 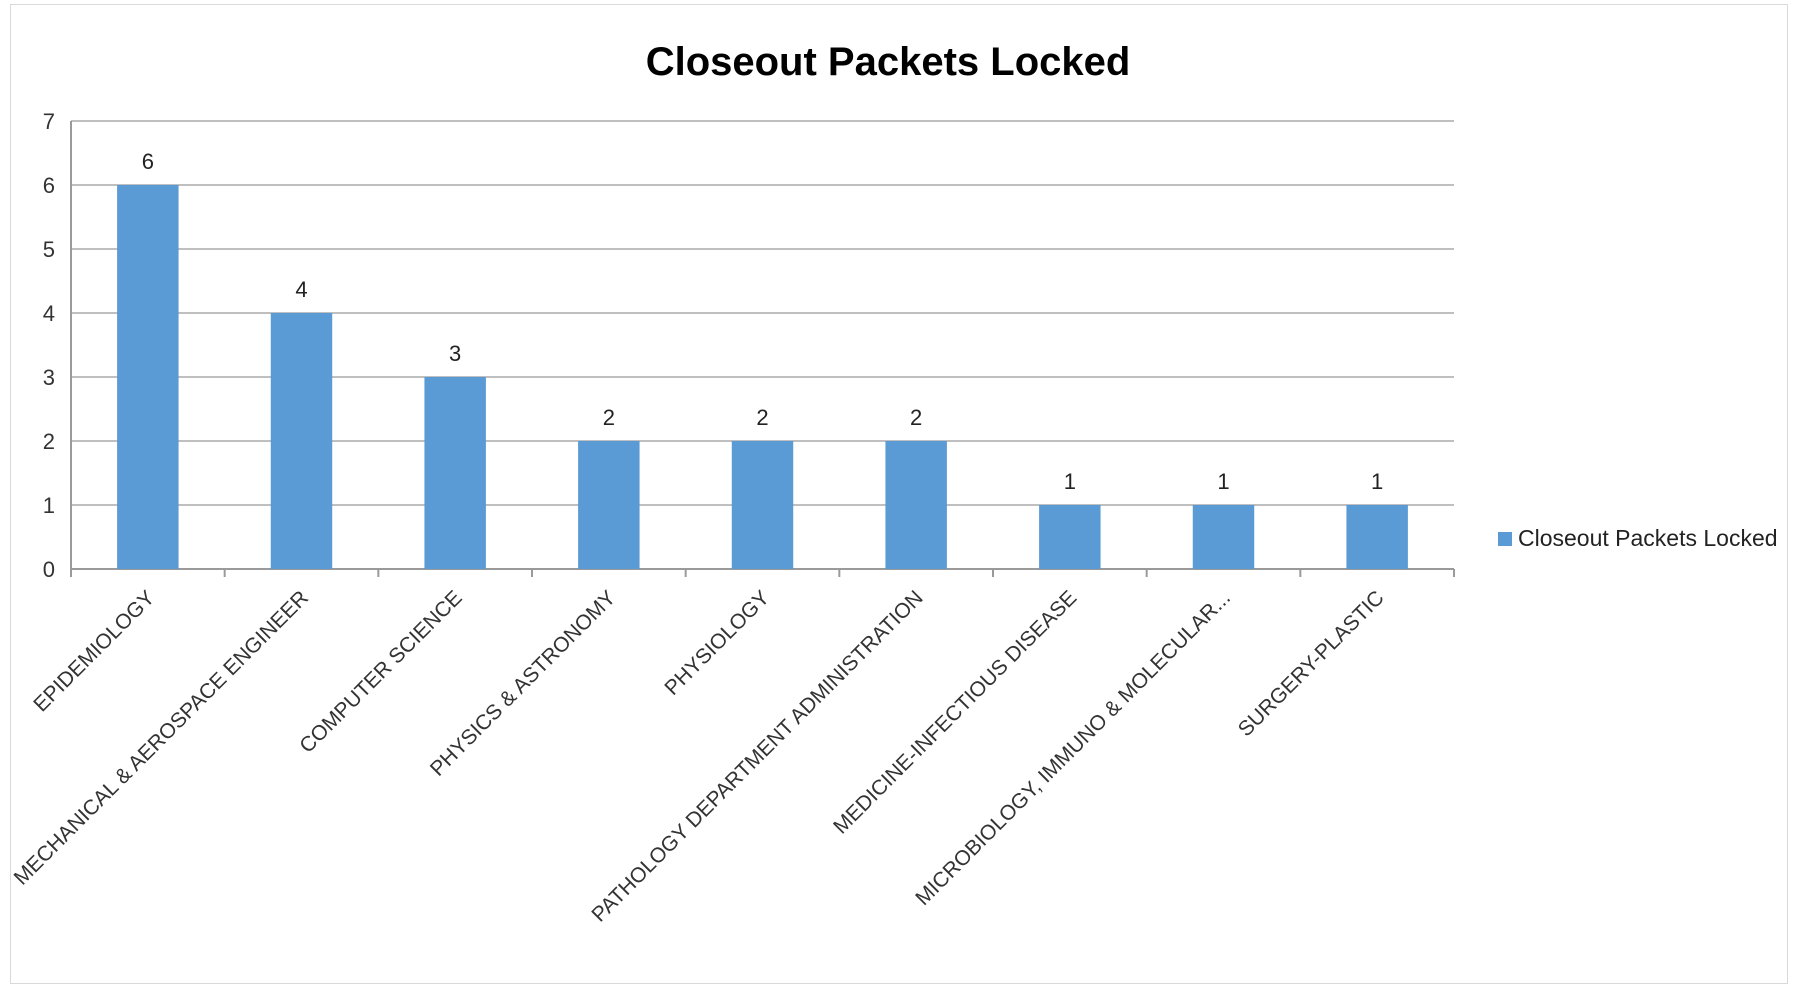 I want to click on x-category-label: PATHOLOGY DEPARTMENT ADMINISTRATION, so click(x=757, y=756).